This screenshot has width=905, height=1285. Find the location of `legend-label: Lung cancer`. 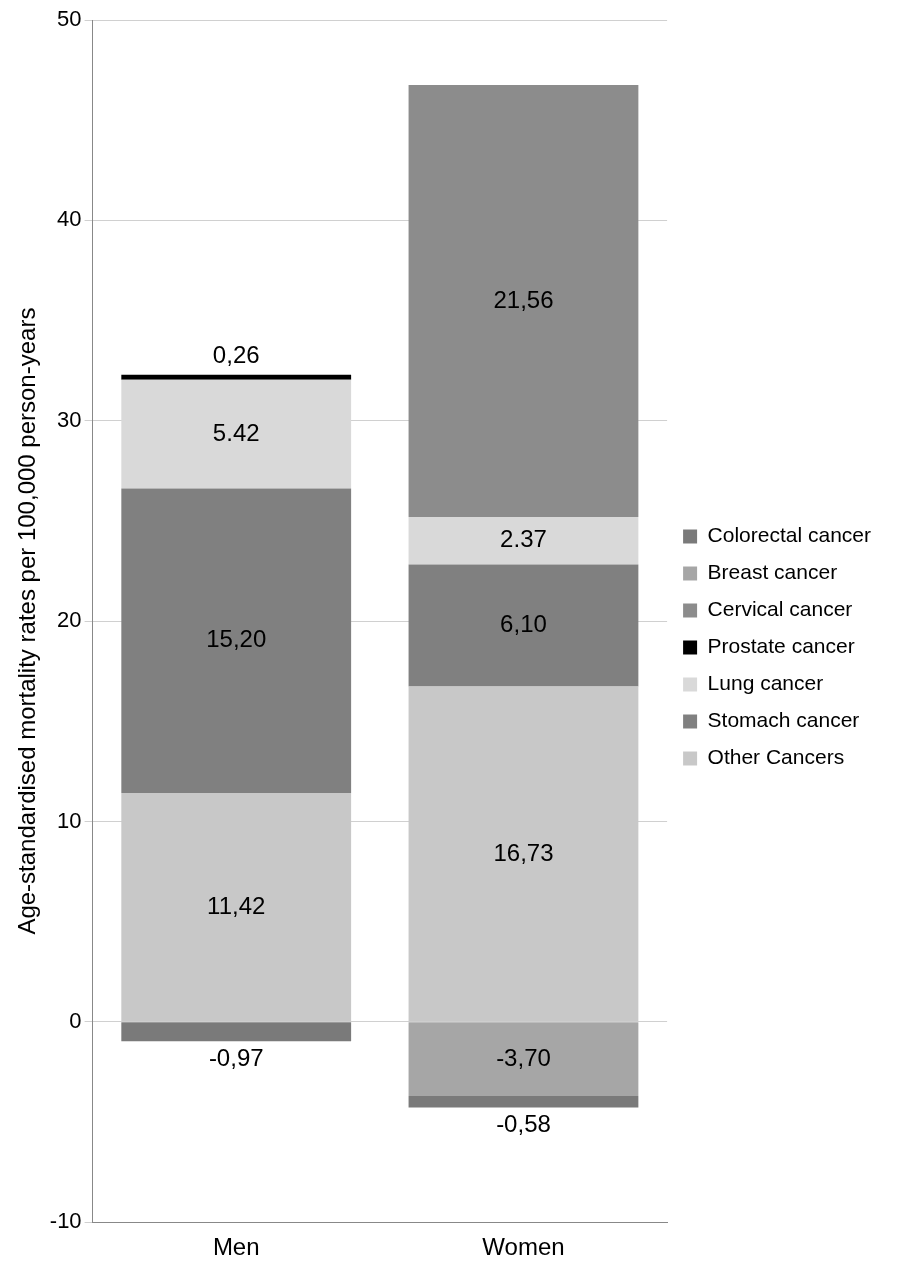

legend-label: Lung cancer is located at coordinates (765, 683).